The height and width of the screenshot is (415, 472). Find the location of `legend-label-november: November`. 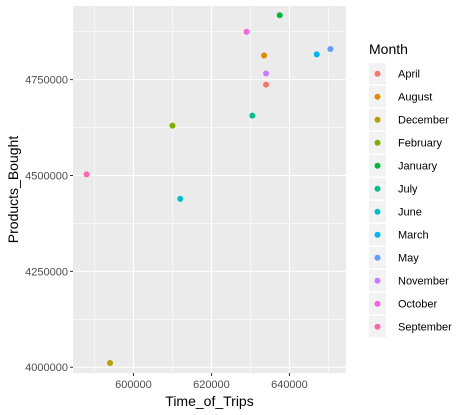

legend-label-november: November is located at coordinates (423, 282).